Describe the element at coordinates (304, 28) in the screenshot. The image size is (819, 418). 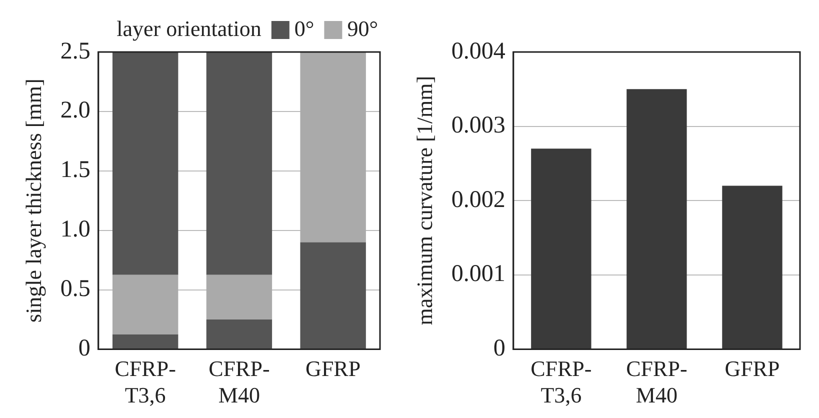
I see `legend-label: 0°` at that location.